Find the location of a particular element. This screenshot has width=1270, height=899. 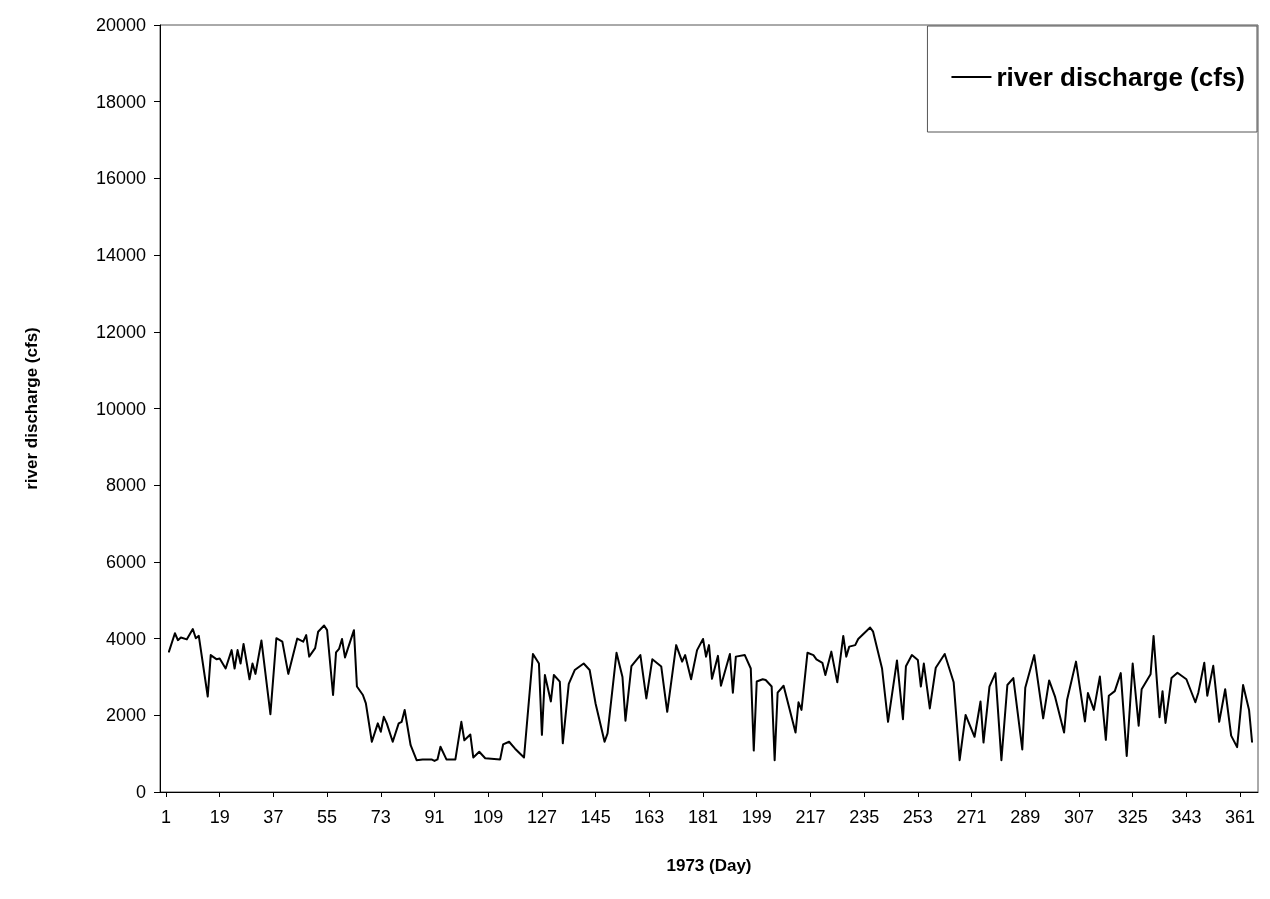

x-tick-label: 325 is located at coordinates (1132, 817).